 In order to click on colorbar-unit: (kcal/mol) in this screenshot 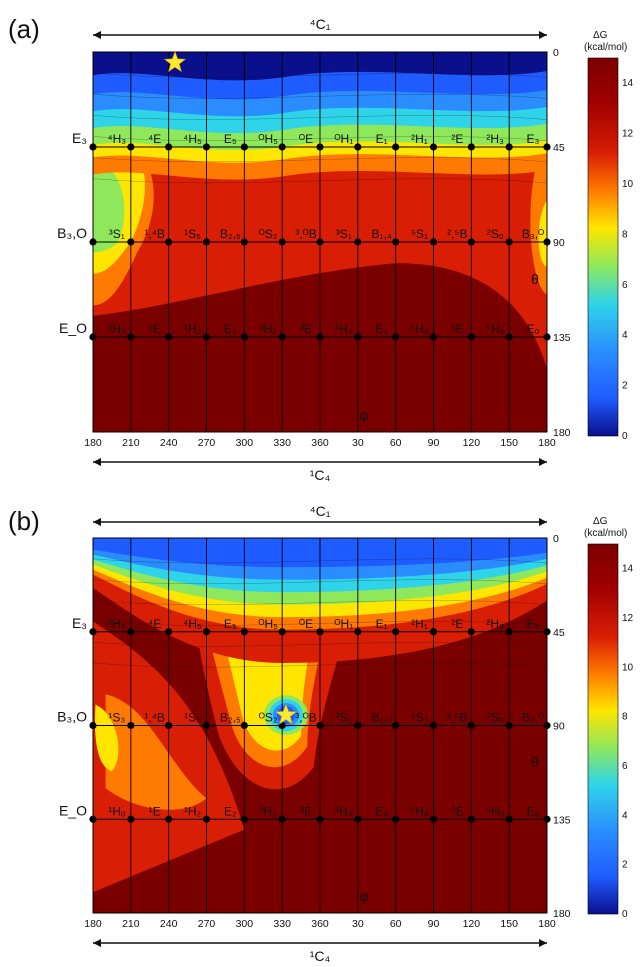, I will do `click(605, 47)`.